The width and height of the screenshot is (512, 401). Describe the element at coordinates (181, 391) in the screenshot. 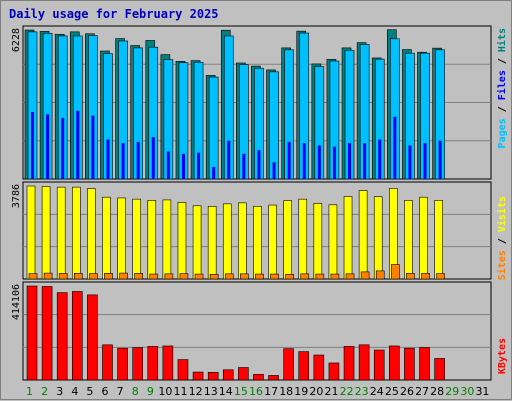

I see `day-label: 11` at that location.